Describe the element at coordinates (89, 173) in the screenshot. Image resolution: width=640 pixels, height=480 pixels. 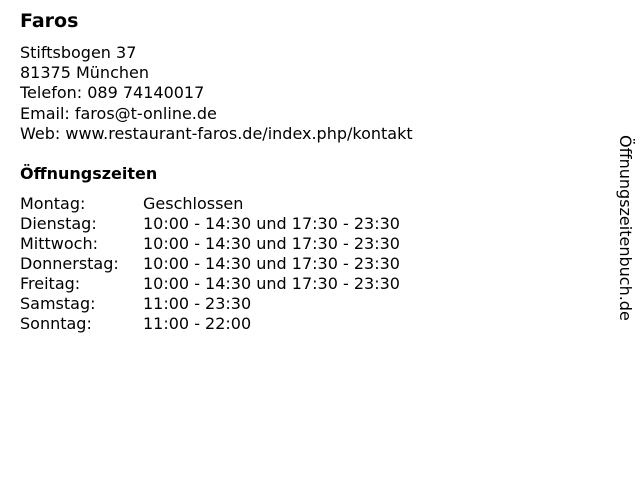
I see `hours-heading: Öffnungszeiten` at that location.